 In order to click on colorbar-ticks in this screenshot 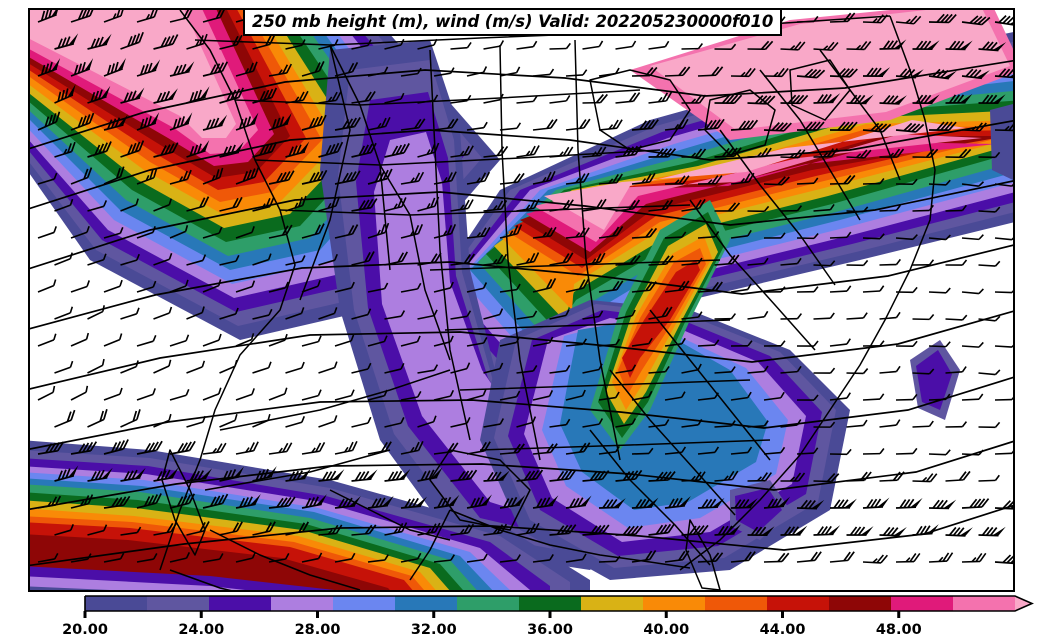, I will do `click(492, 614)`.